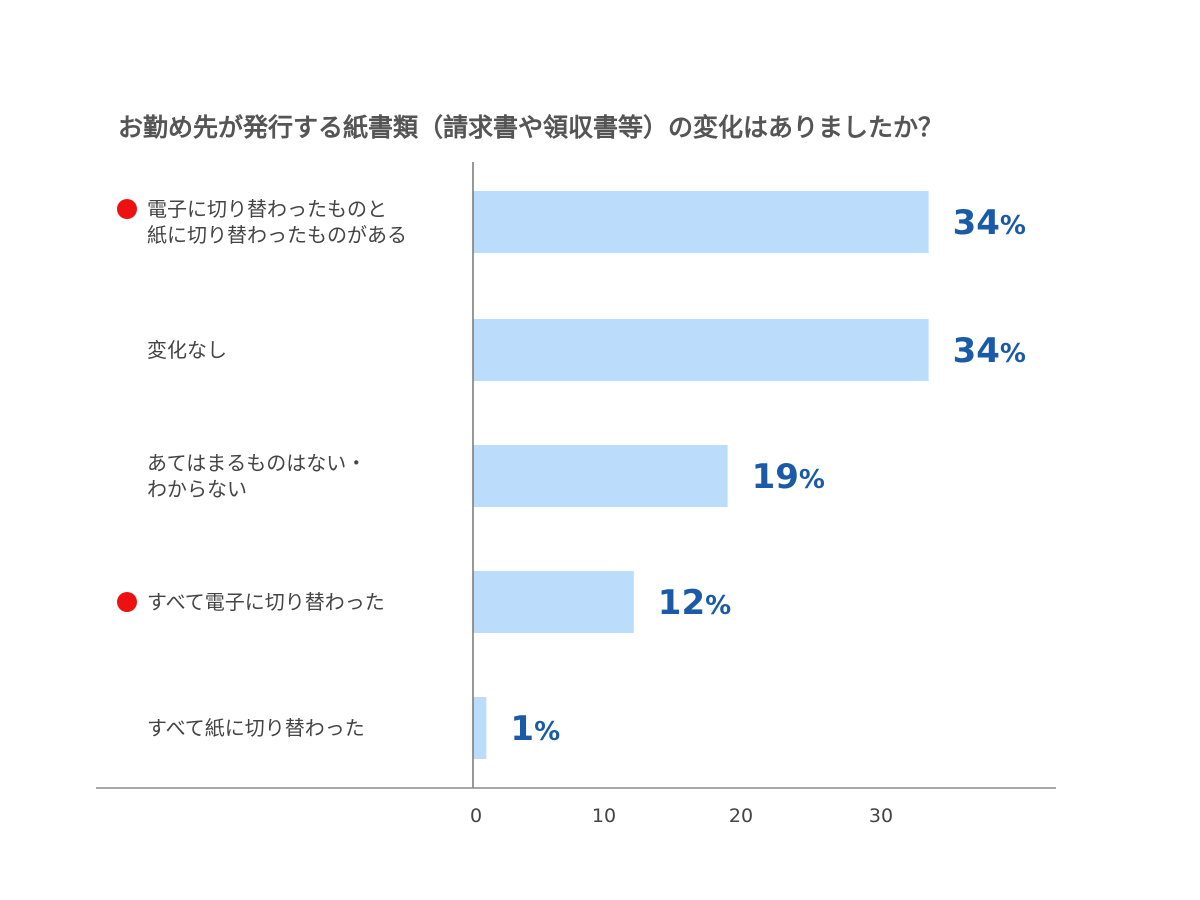 This screenshot has width=1200, height=900. What do you see at coordinates (788, 477) in the screenshot?
I see `value-label: 19%` at bounding box center [788, 477].